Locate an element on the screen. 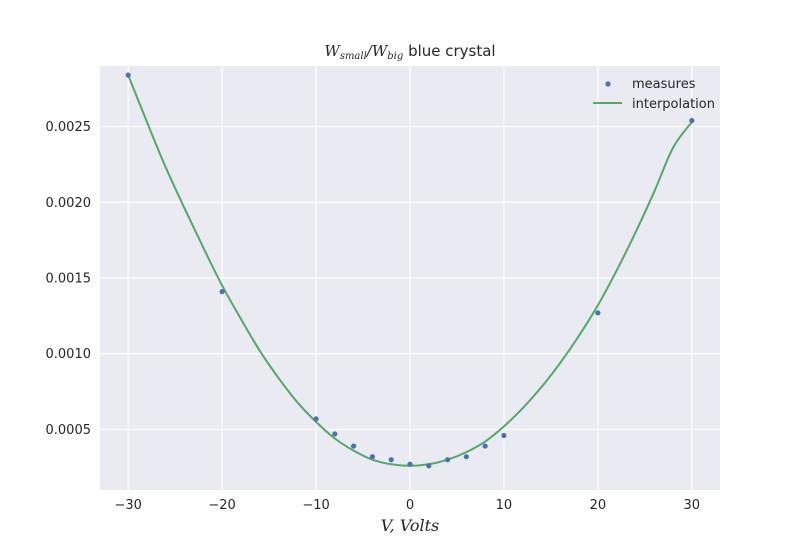 Image resolution: width=800 pixels, height=550 pixels. x-tick-label: 30 is located at coordinates (692, 505).